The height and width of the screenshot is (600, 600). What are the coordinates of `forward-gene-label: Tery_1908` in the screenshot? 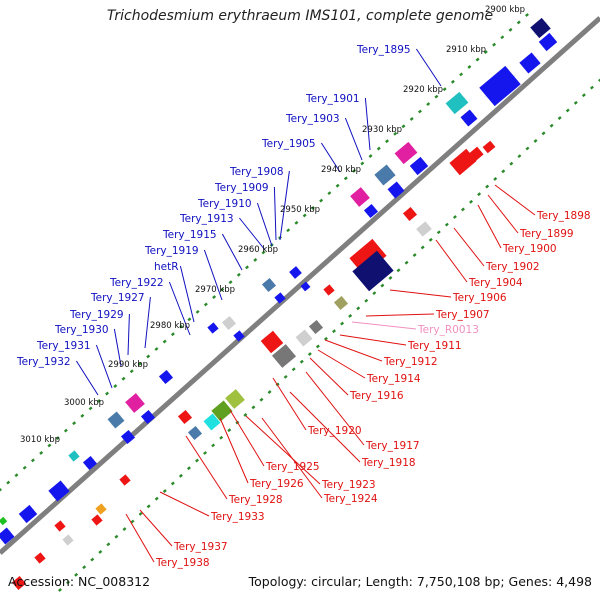 It's located at (256, 172).